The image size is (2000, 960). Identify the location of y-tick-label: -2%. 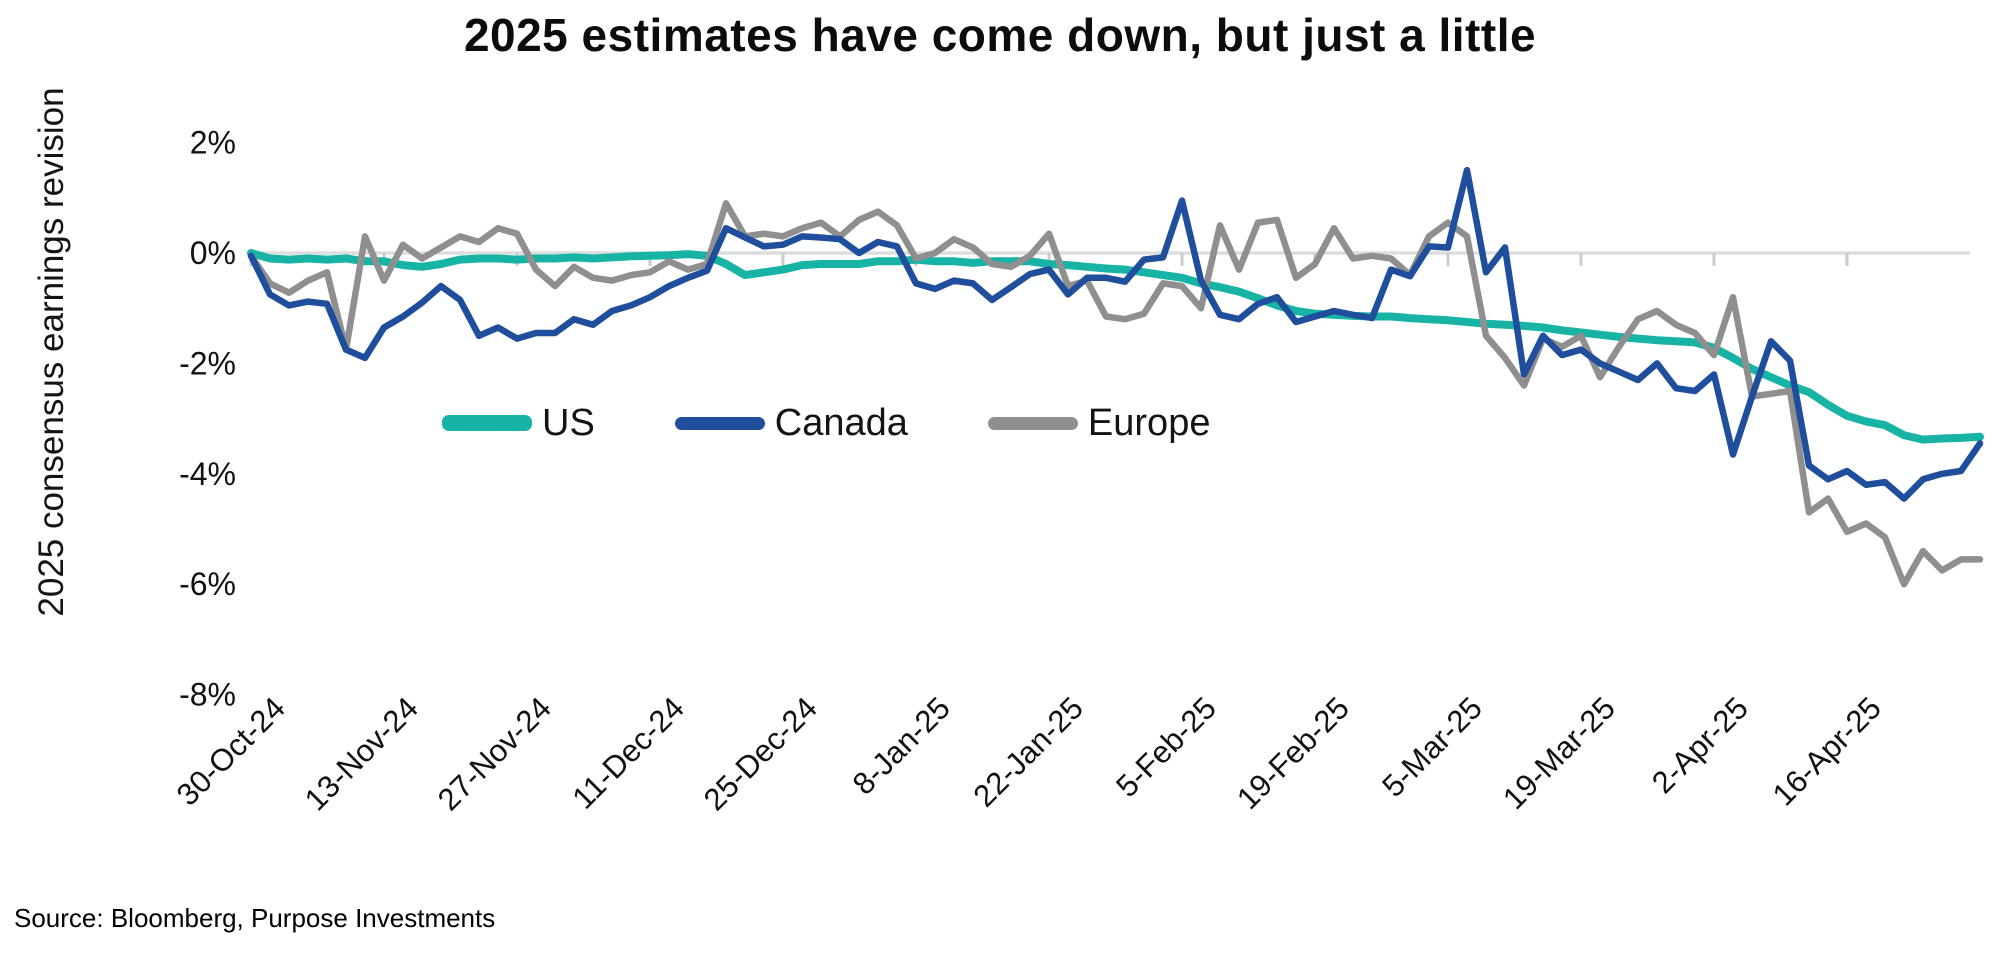
(207, 363).